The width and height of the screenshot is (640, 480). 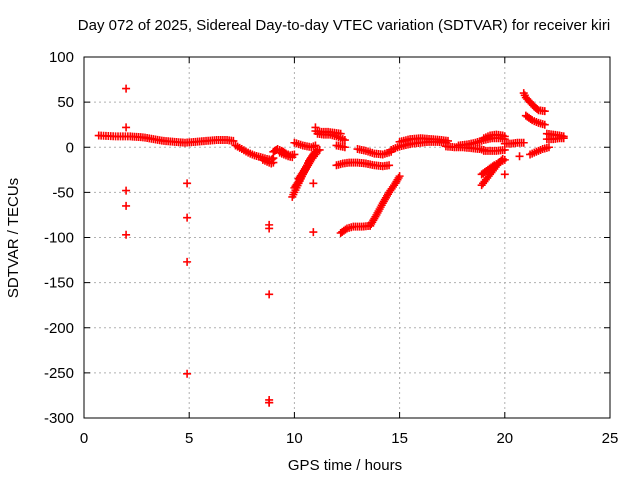 What do you see at coordinates (59, 418) in the screenshot?
I see `y-tick-label: -300` at bounding box center [59, 418].